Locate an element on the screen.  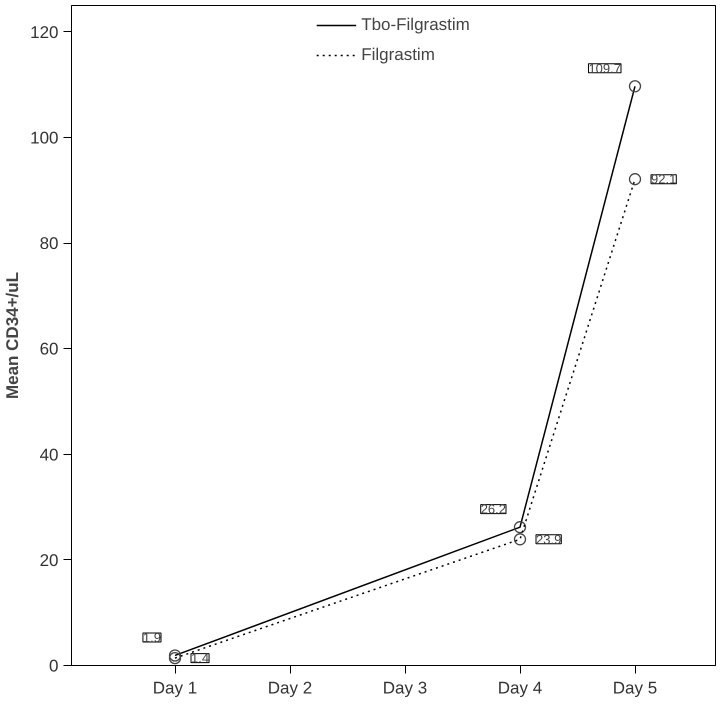
data-label: 92.1 is located at coordinates (663, 179).